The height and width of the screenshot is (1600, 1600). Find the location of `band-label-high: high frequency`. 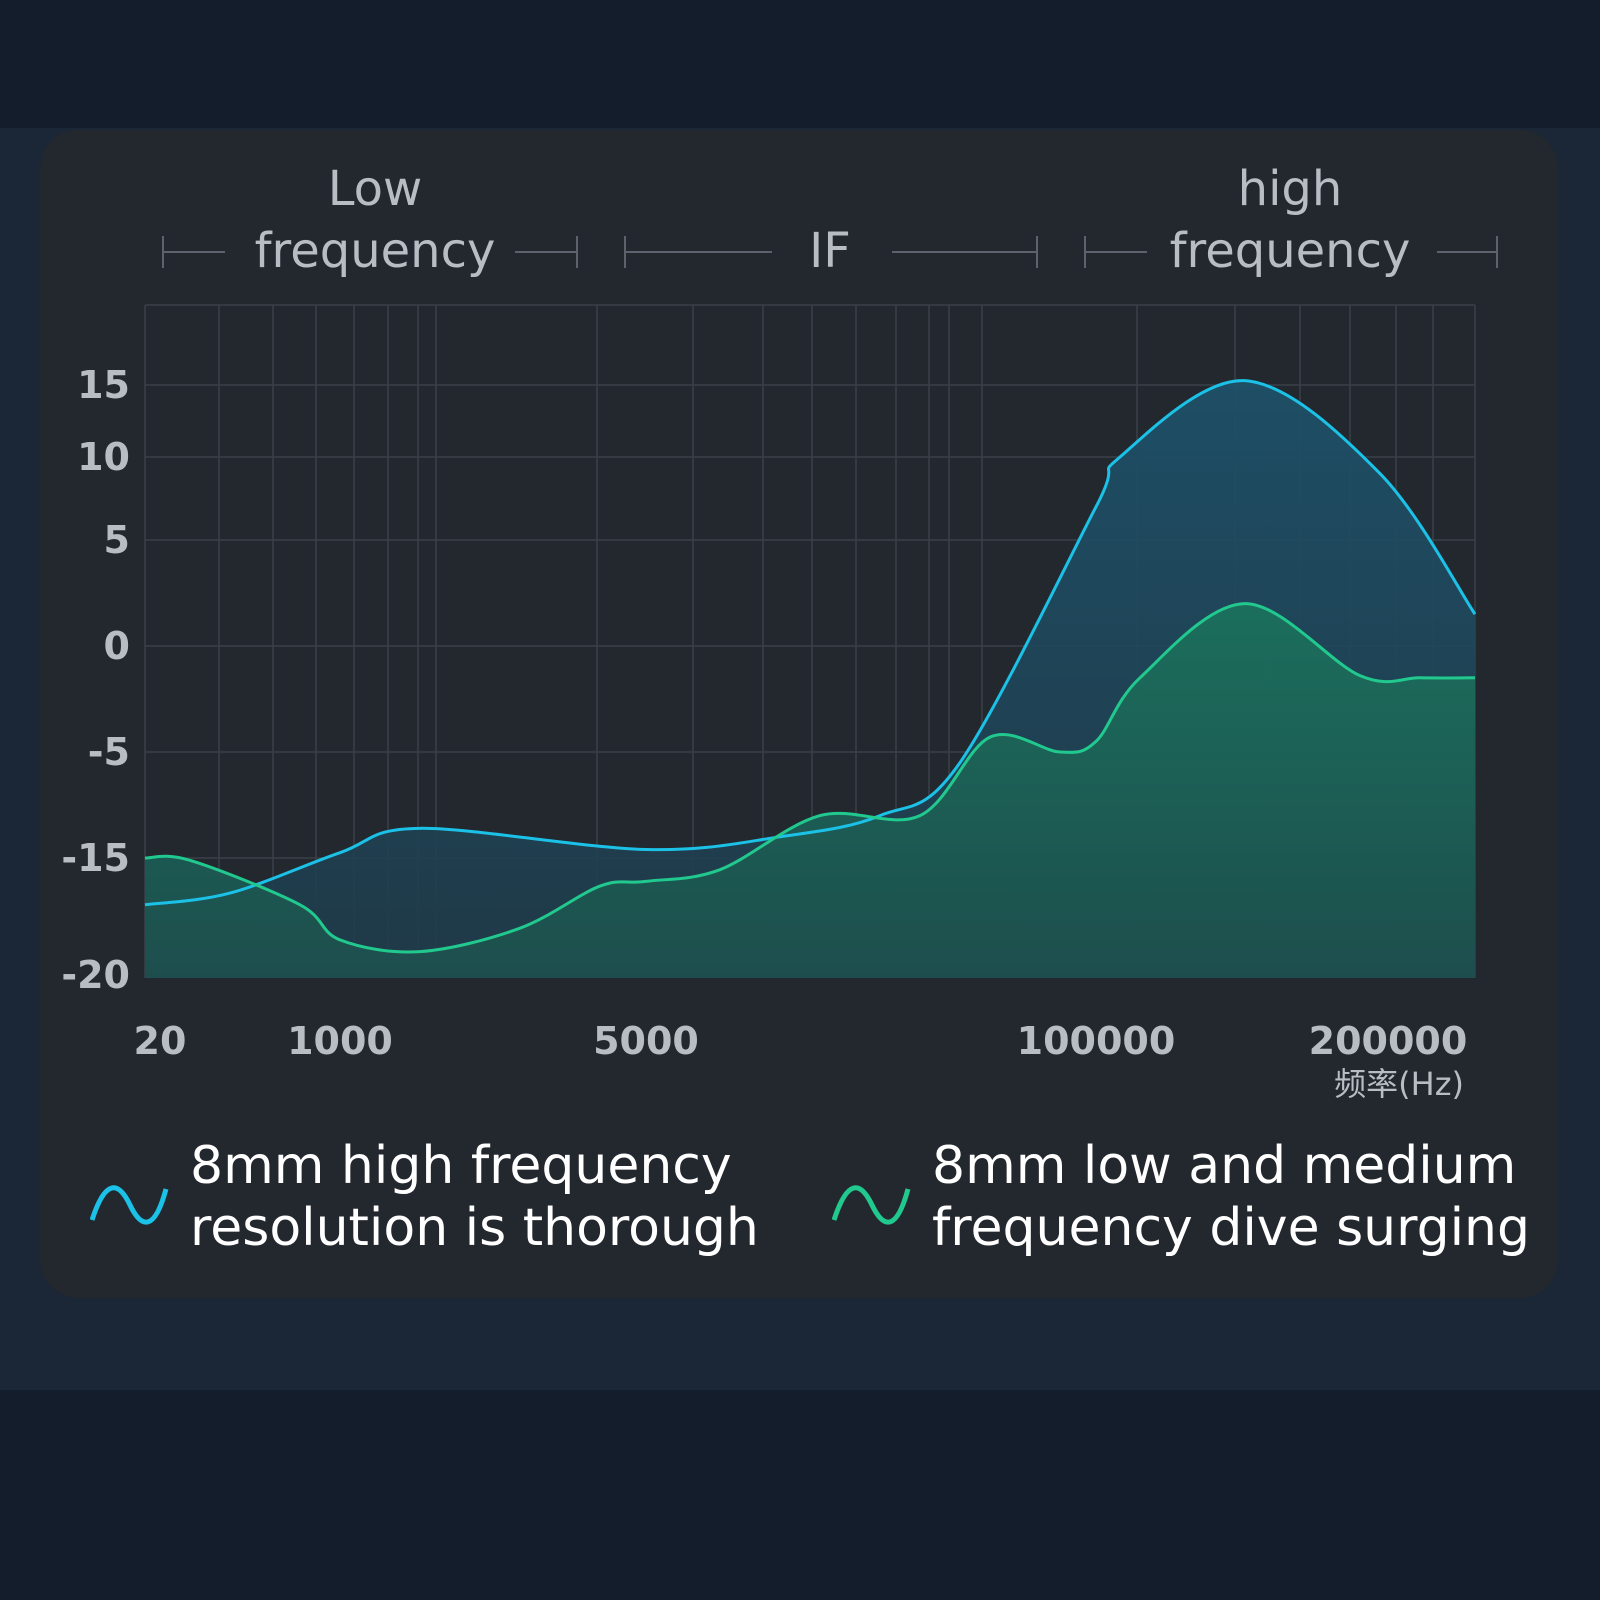

band-label-high: high frequency is located at coordinates (1290, 220).